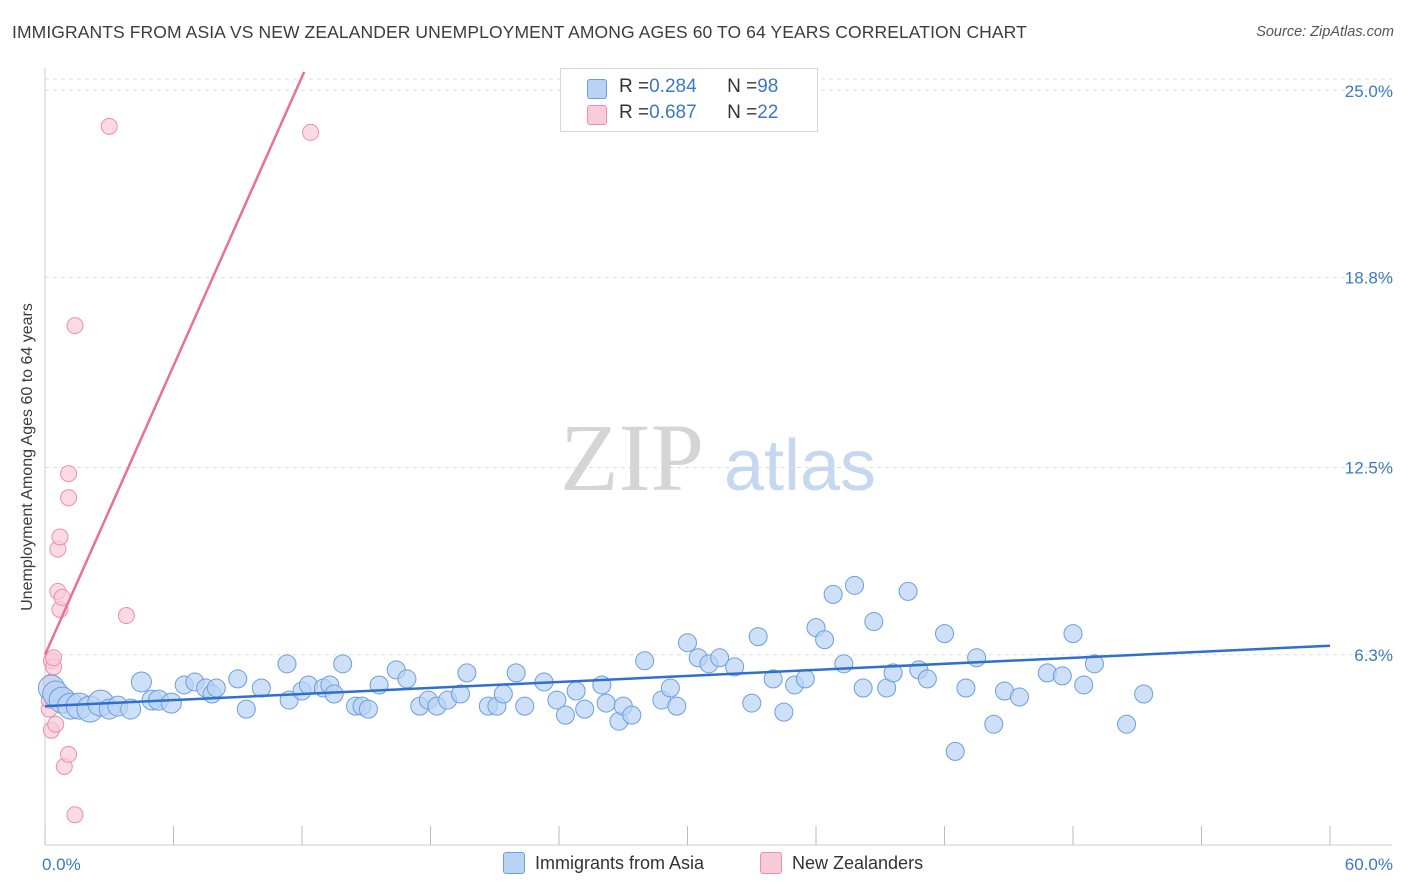 The width and height of the screenshot is (1406, 892). What do you see at coordinates (174, 363) in the screenshot?
I see `nz-trend-line` at bounding box center [174, 363].